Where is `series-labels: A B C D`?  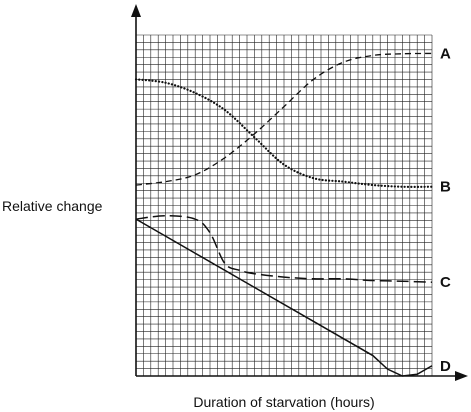 series-labels: A B C D is located at coordinates (445, 209).